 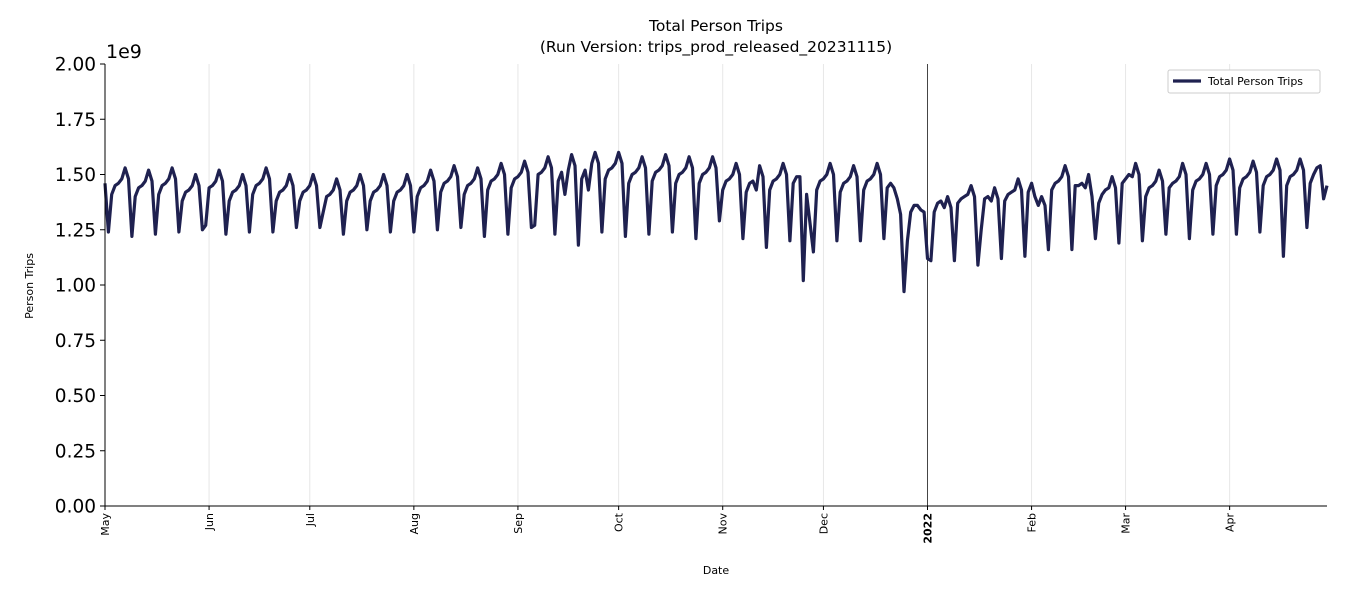 What do you see at coordinates (75, 230) in the screenshot?
I see `y-tick-label: 1.25` at bounding box center [75, 230].